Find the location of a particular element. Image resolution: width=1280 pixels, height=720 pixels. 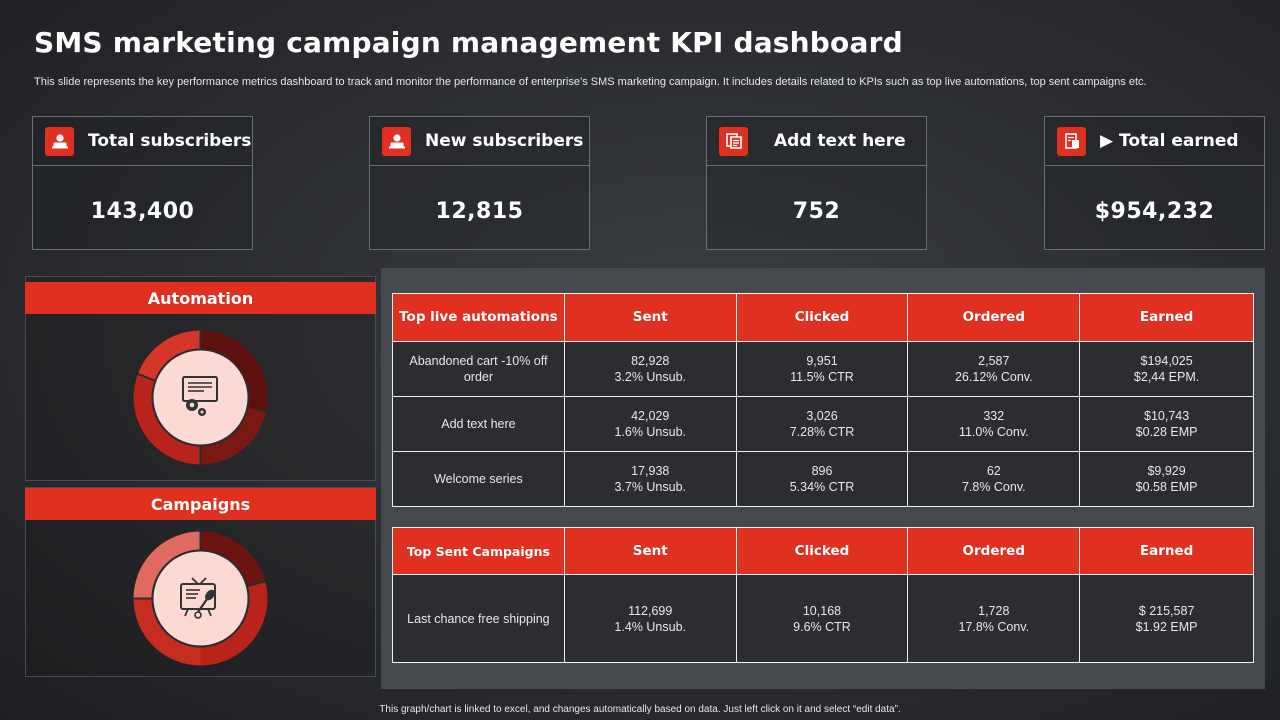

kpi-value: 752 is located at coordinates (816, 211).